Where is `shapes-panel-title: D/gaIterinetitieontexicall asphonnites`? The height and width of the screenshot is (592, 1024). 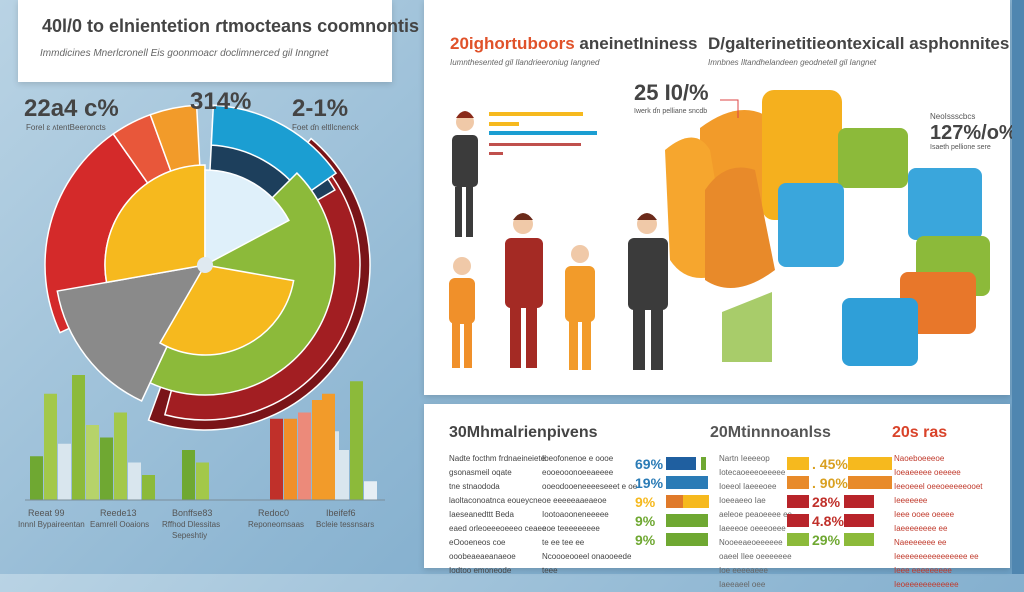
shapes-panel-title: D/gaIterinetitieontexicall asphonnites is located at coordinates (859, 43).